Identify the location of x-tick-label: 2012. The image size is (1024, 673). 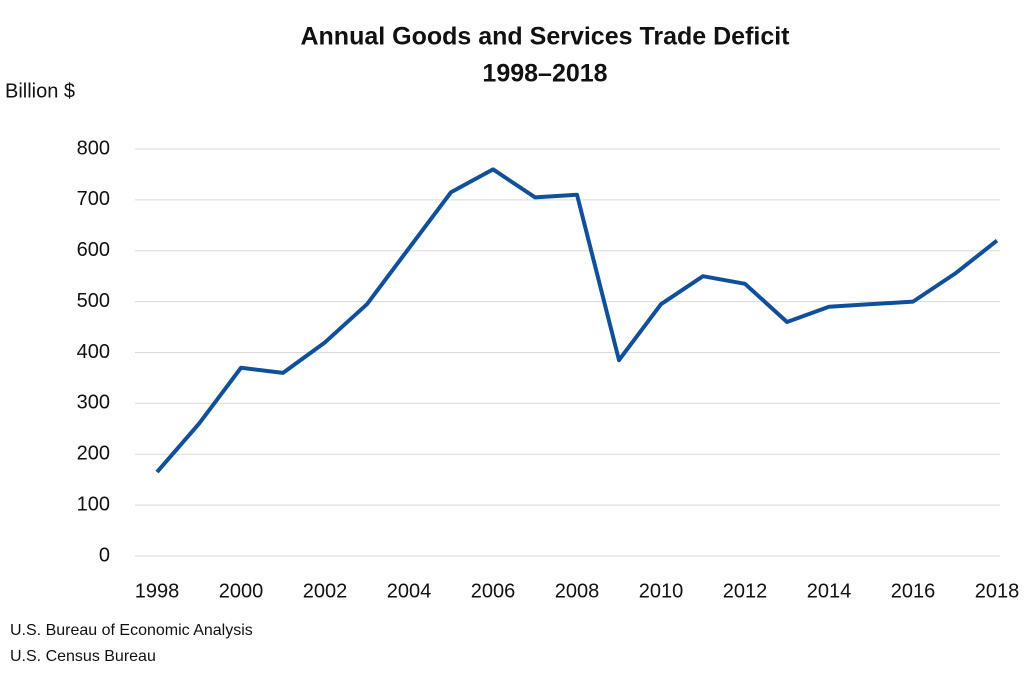
(745, 591).